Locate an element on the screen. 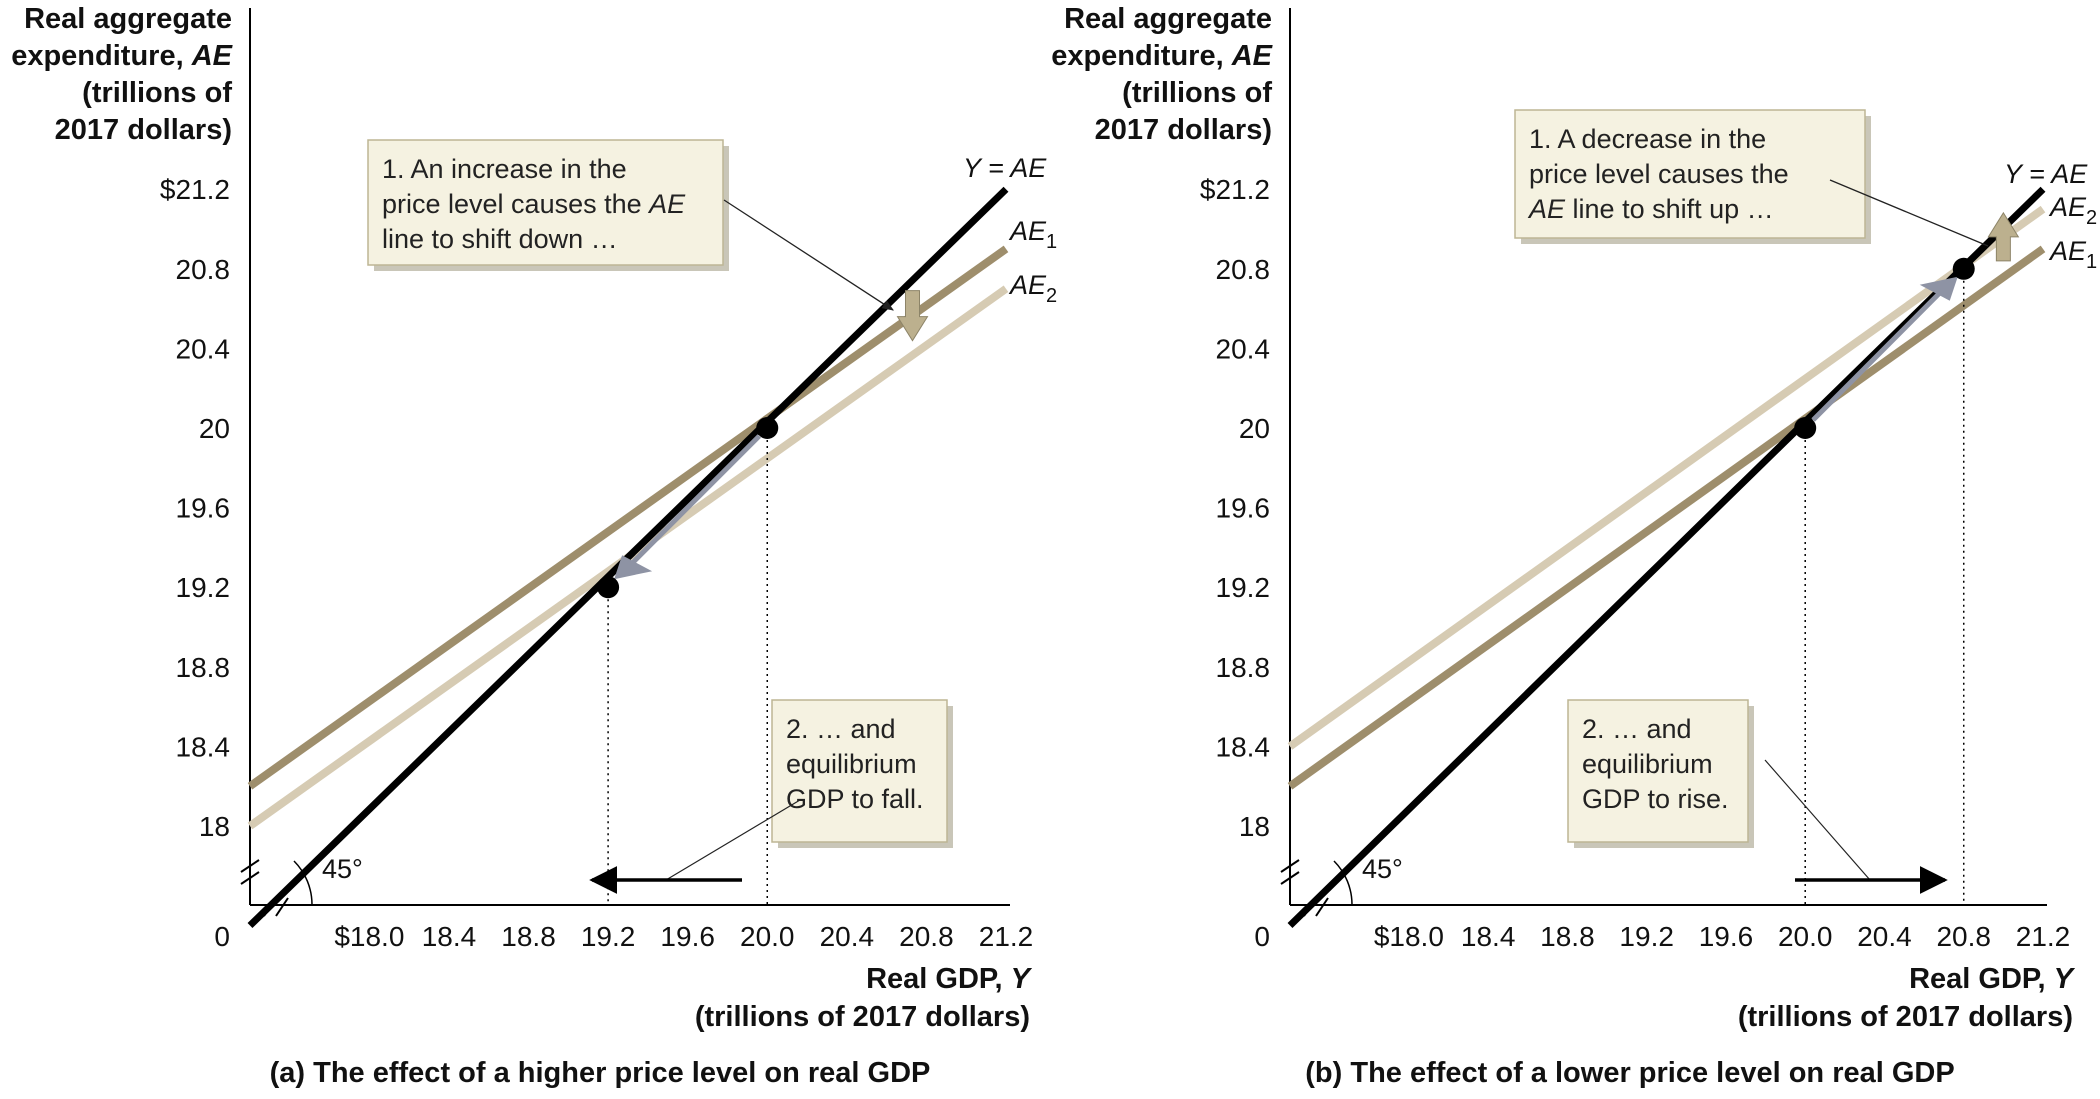 The height and width of the screenshot is (1099, 2100). note-a2-box is located at coordinates (859, 771).